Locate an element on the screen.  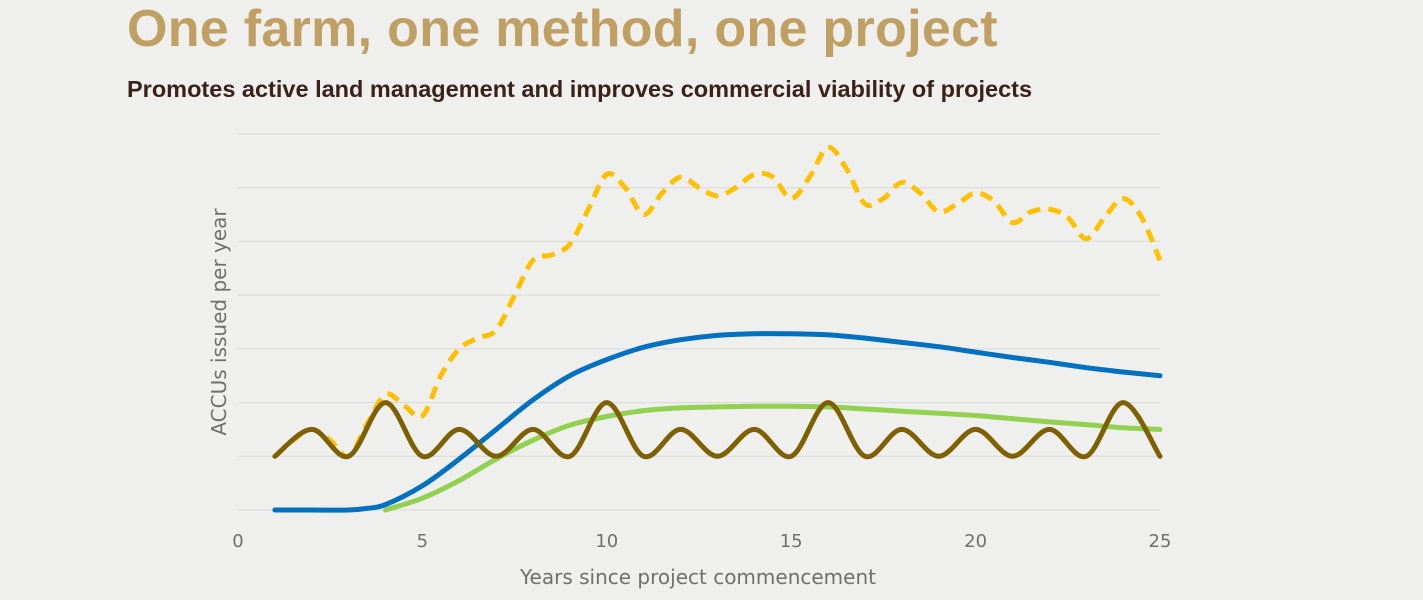
x-tick-labels: 0 5 10 15 20 25 is located at coordinates (701, 541).